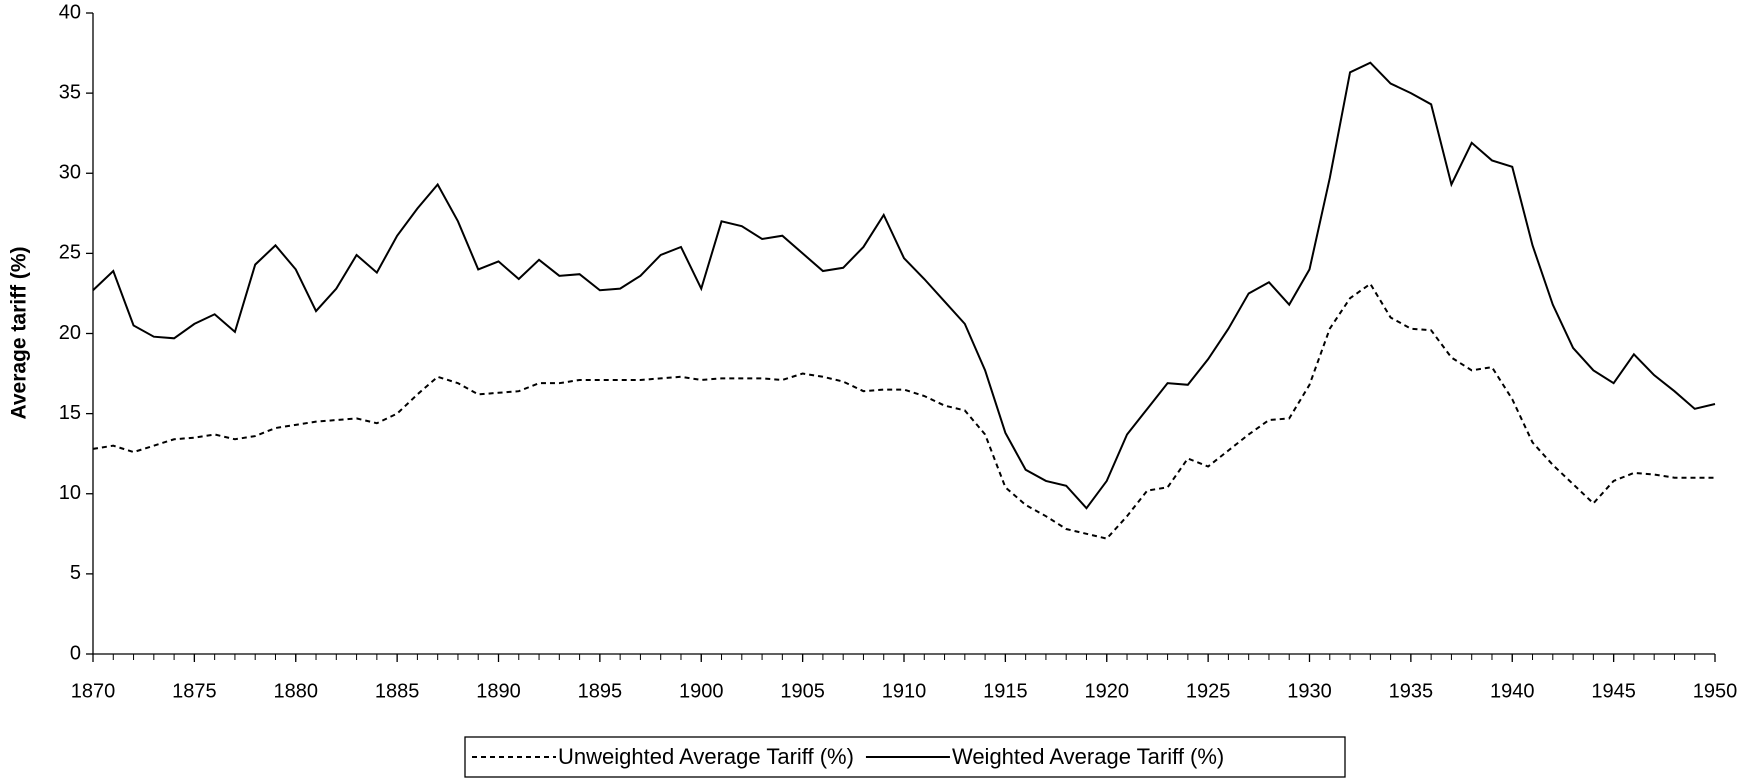 This screenshot has width=1744, height=778. What do you see at coordinates (701, 691) in the screenshot?
I see `x-tick-label: 1900` at bounding box center [701, 691].